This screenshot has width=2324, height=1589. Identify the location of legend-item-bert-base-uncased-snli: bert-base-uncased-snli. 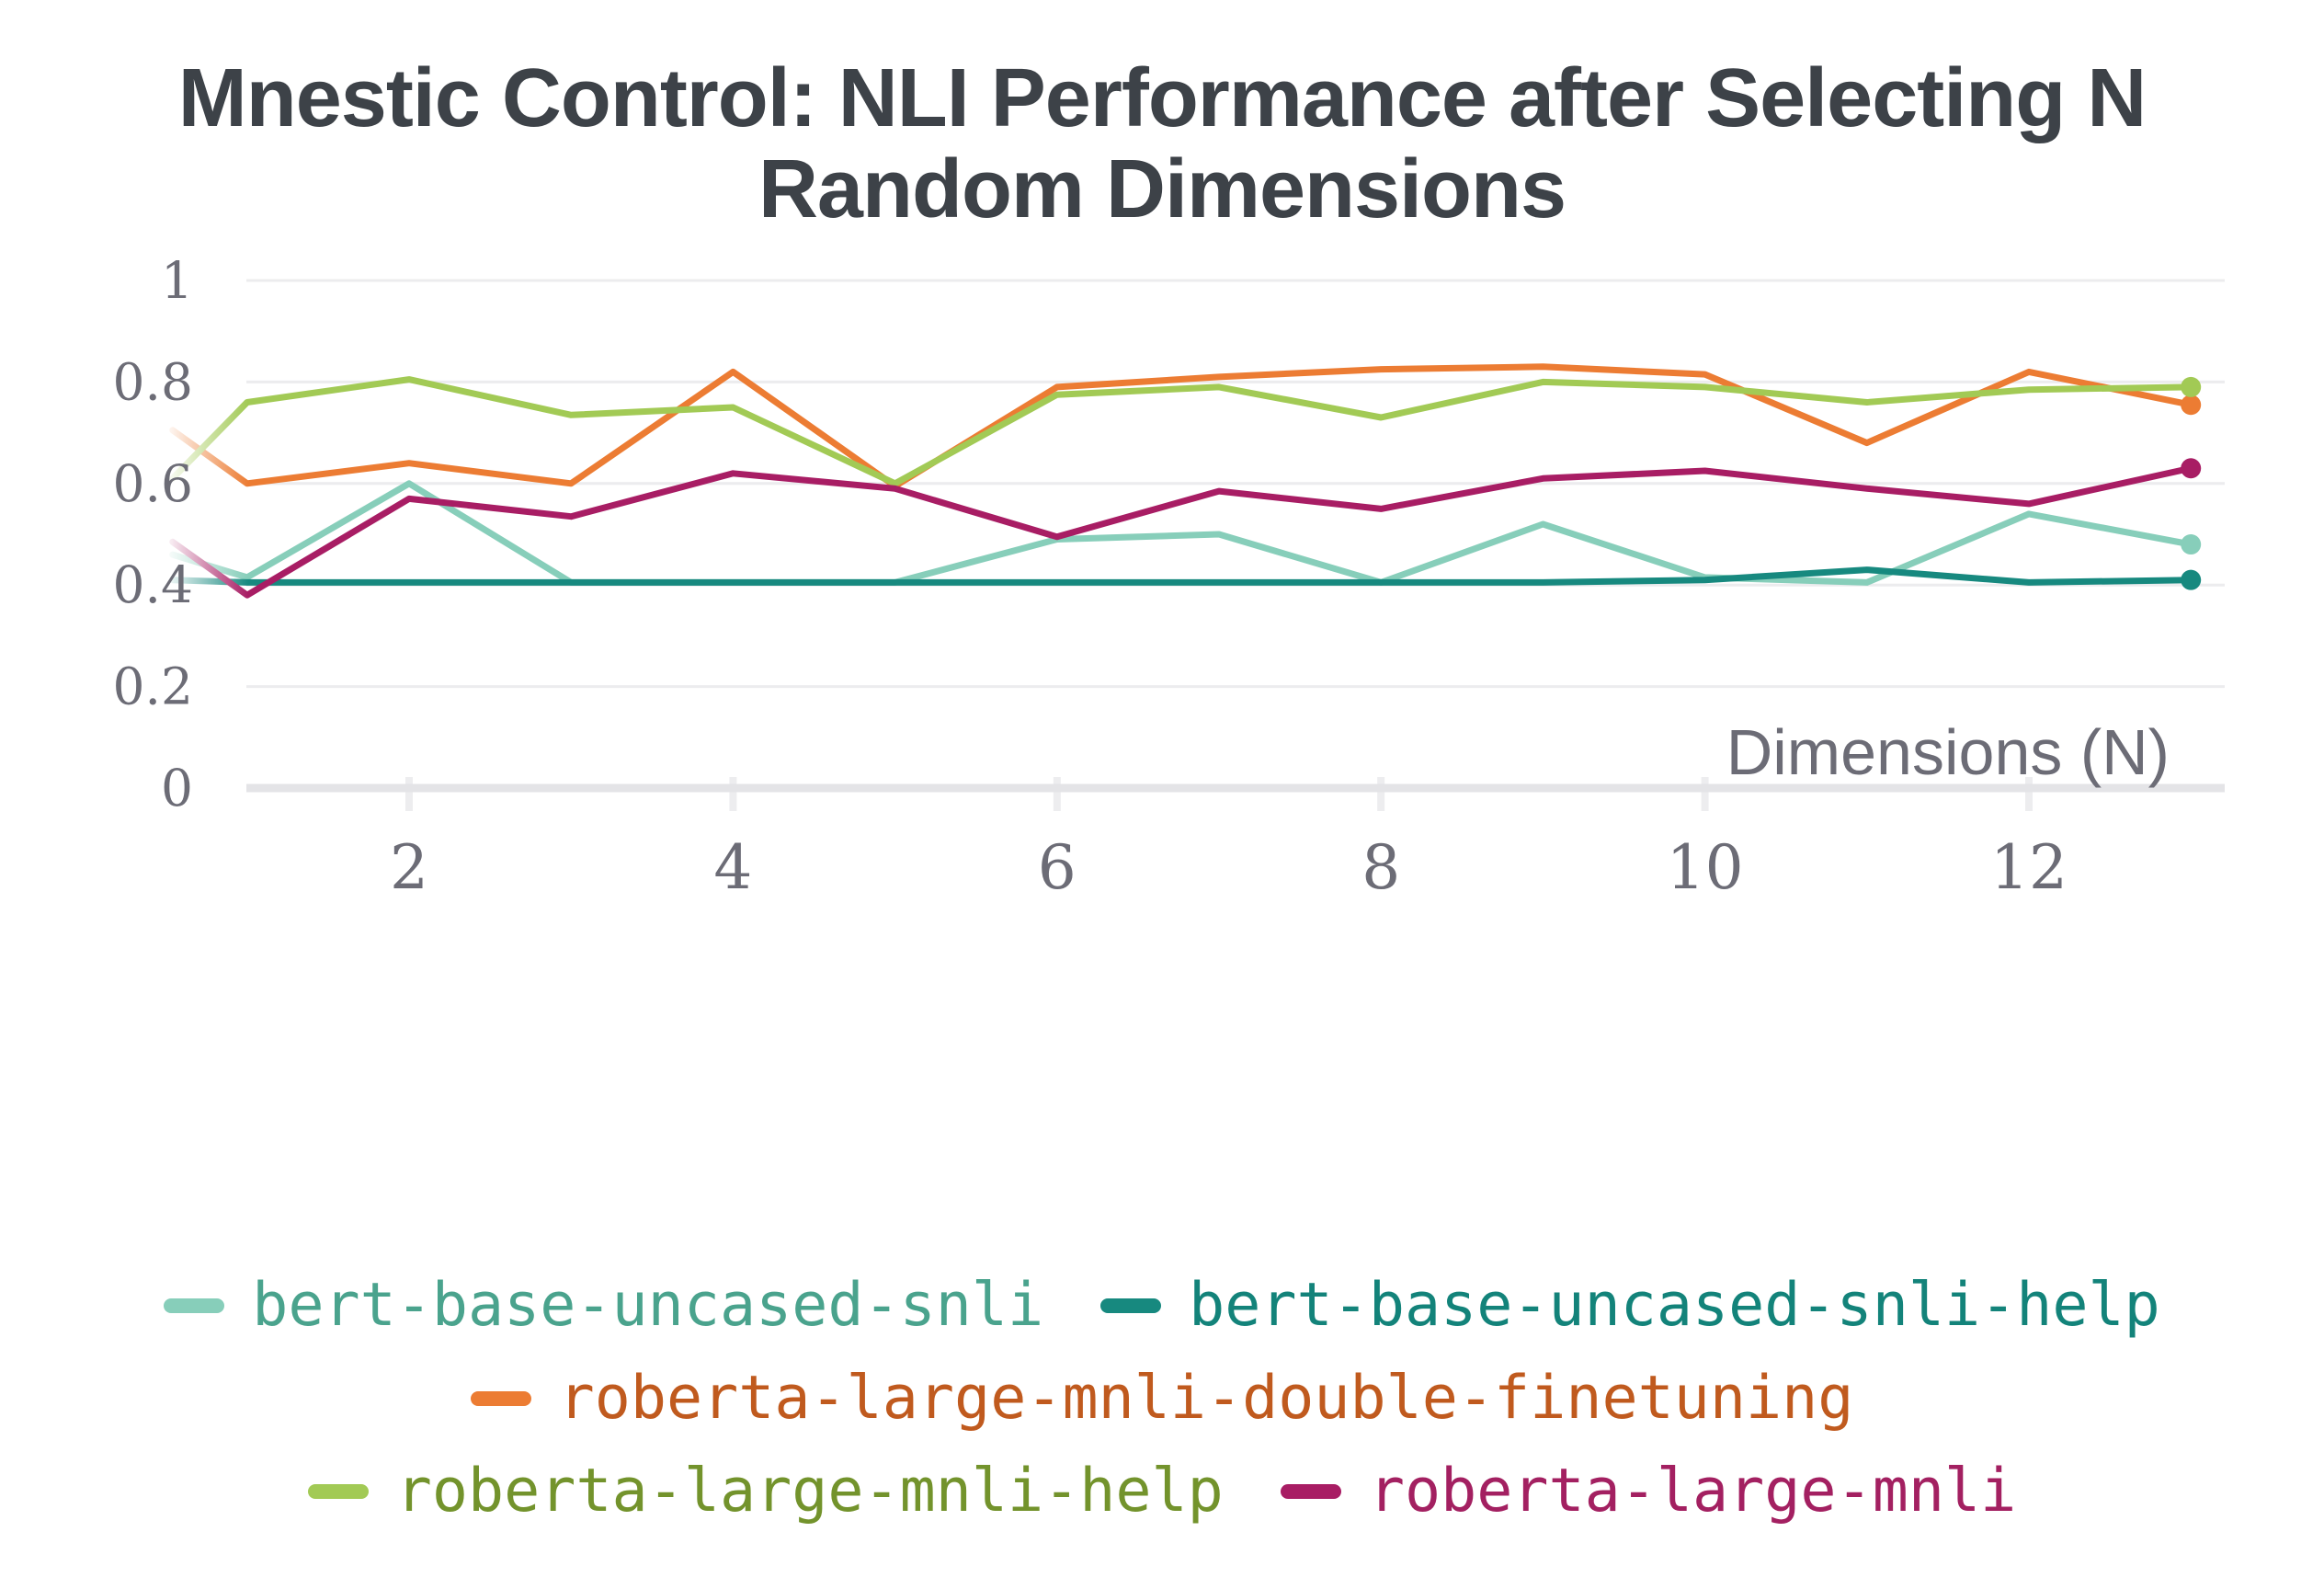
(604, 1306).